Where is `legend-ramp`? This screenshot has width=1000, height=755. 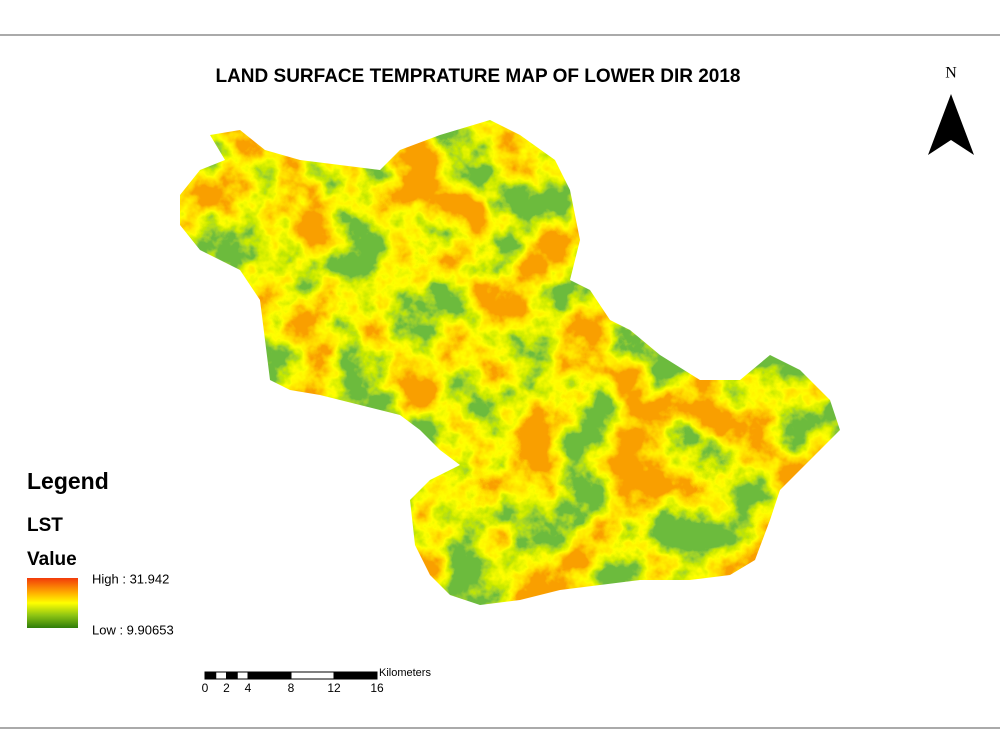 legend-ramp is located at coordinates (52, 603).